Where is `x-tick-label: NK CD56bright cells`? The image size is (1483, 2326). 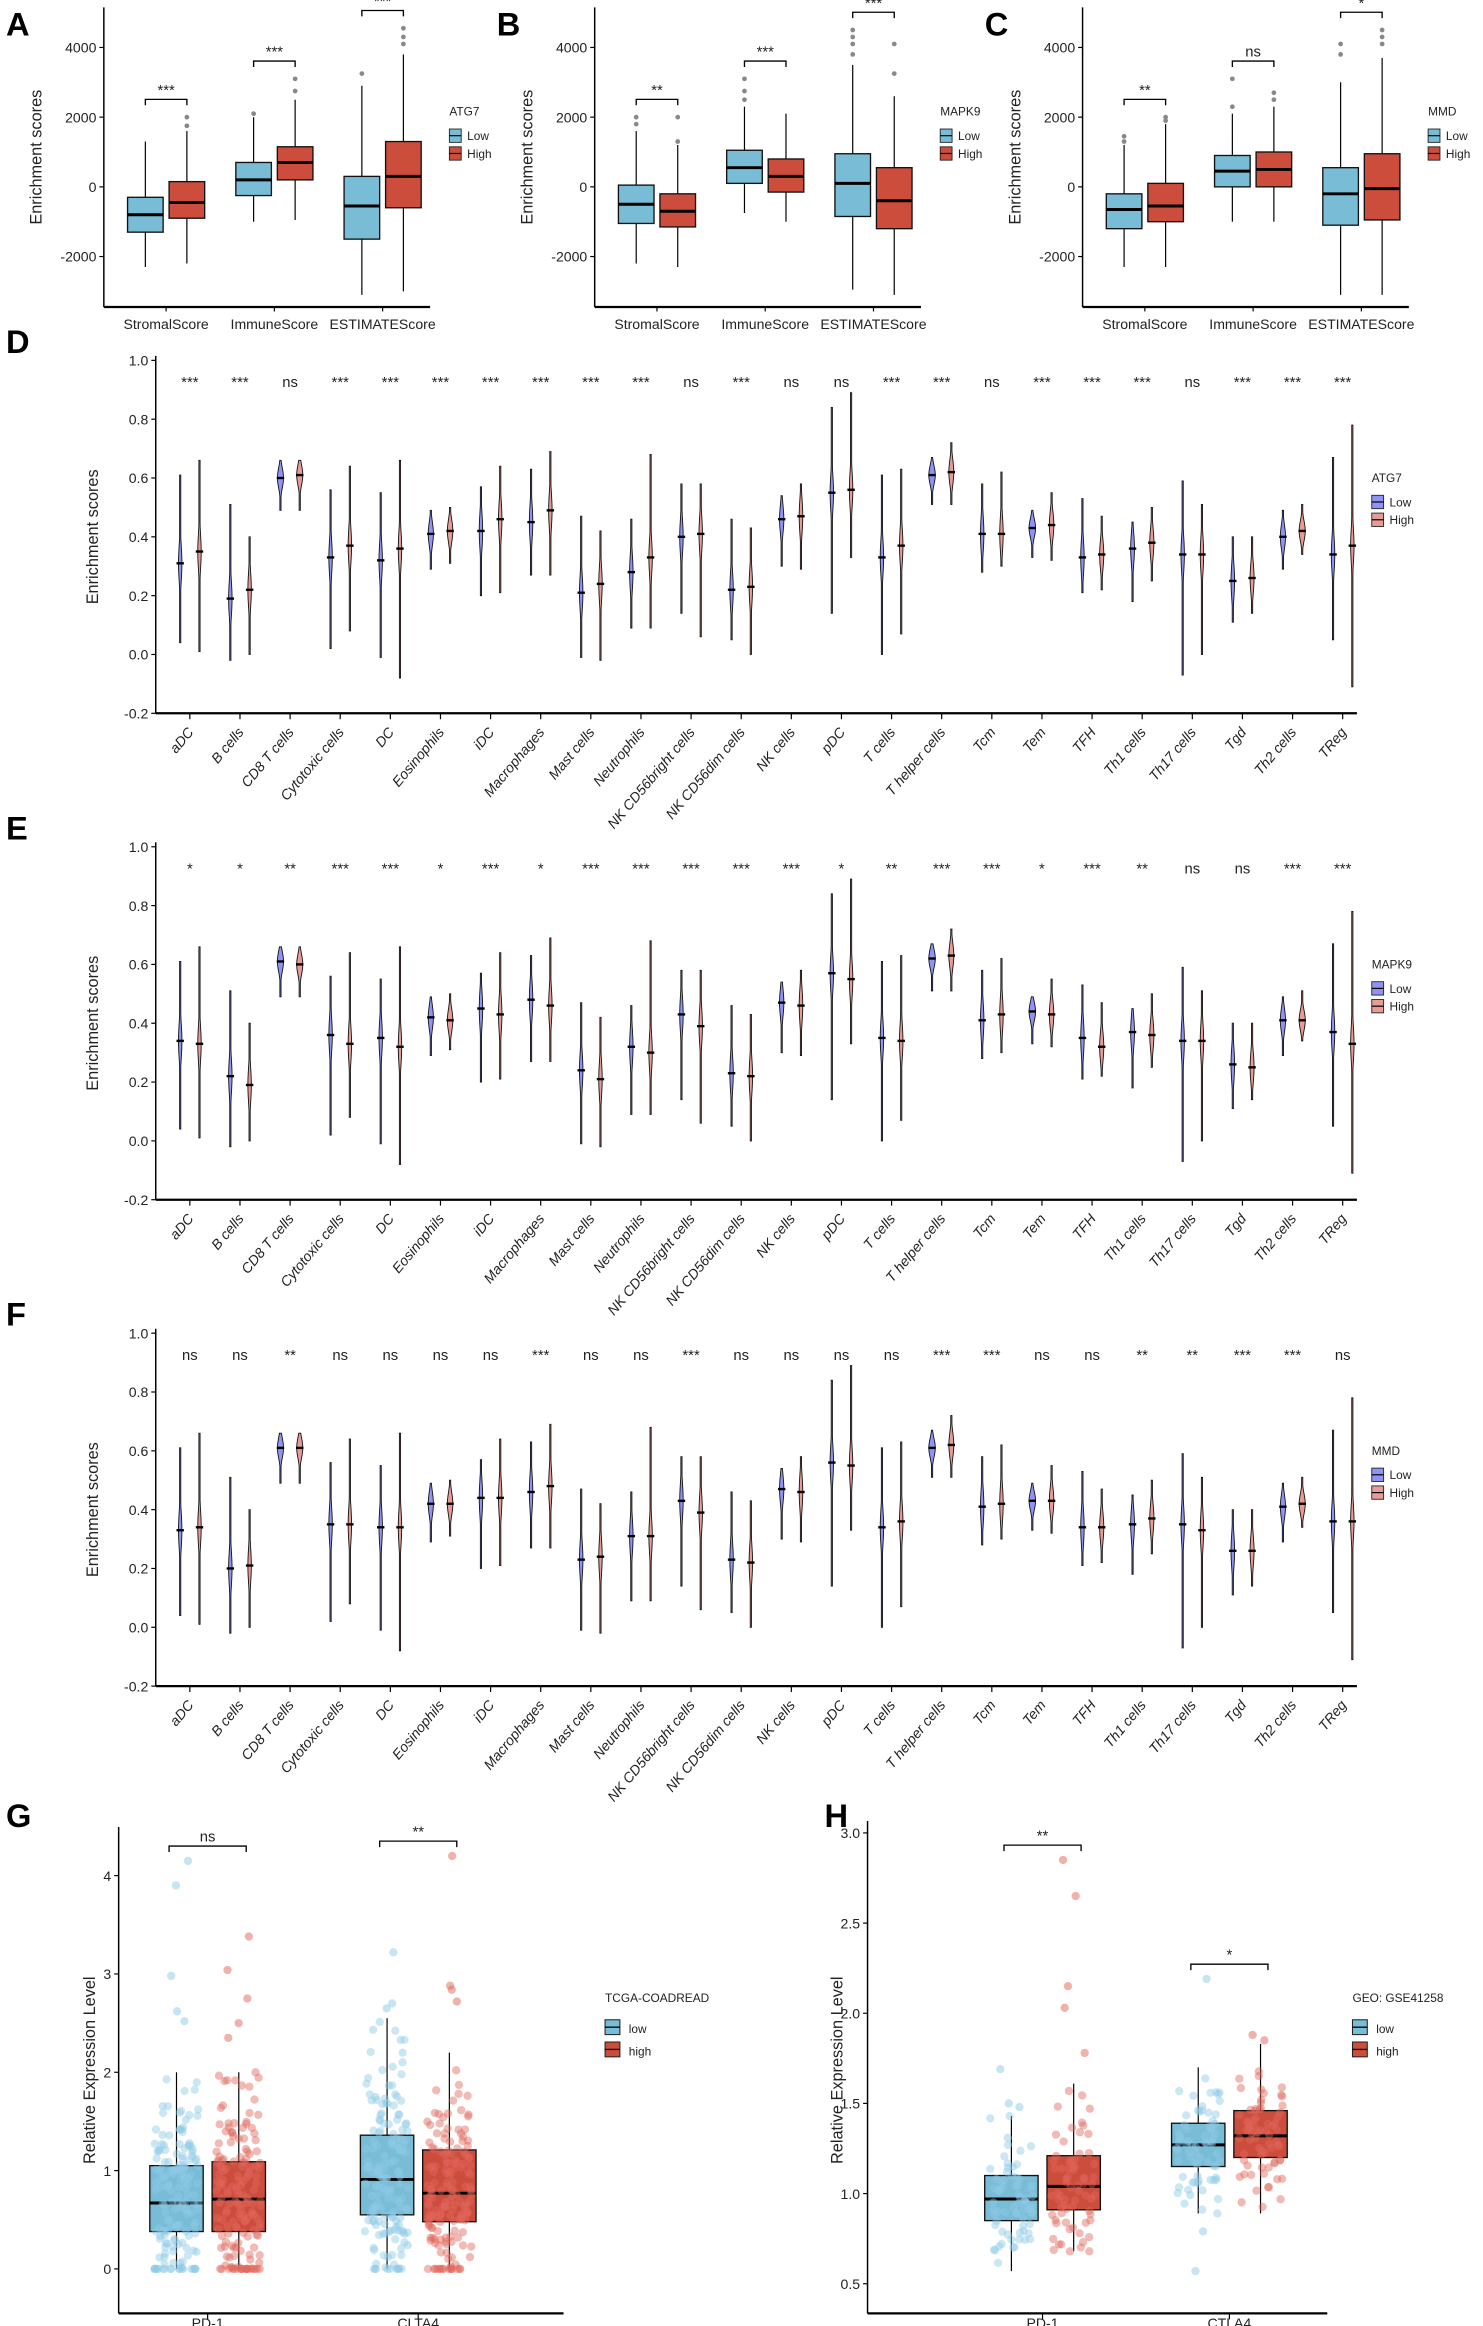
x-tick-label: NK CD56bright cells is located at coordinates (651, 777).